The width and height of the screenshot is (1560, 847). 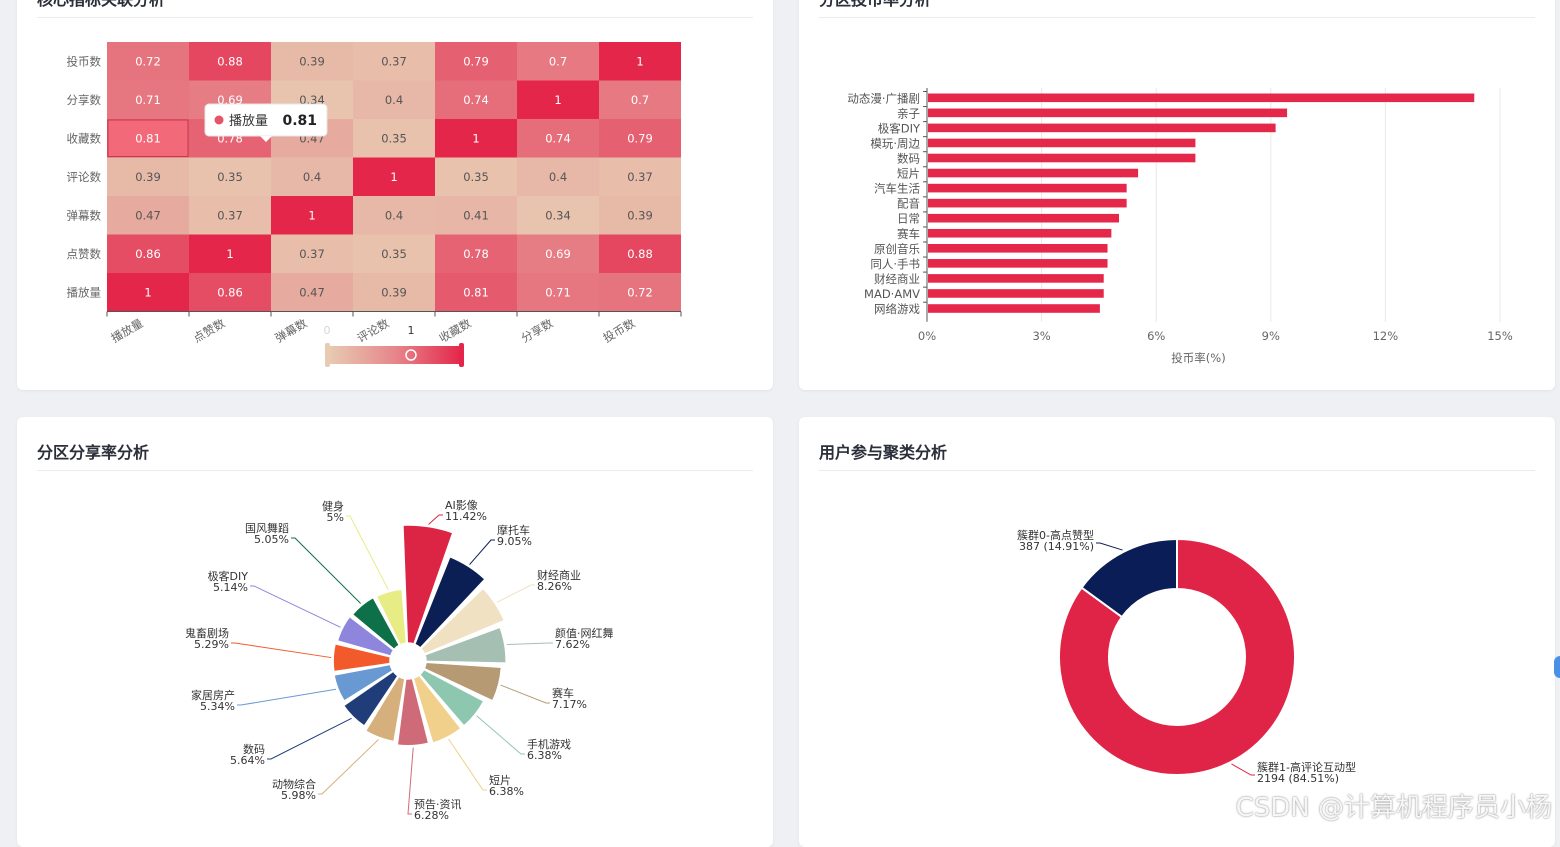 I want to click on bar-y-tick: 汽车生活, so click(x=897, y=189).